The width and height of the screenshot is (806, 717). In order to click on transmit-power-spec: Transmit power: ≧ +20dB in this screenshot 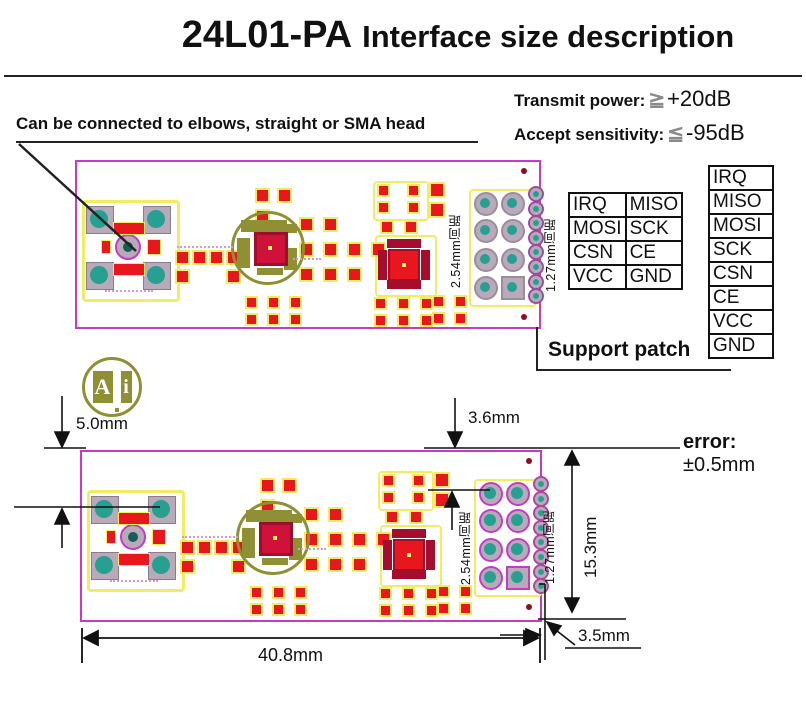, I will do `click(622, 99)`.